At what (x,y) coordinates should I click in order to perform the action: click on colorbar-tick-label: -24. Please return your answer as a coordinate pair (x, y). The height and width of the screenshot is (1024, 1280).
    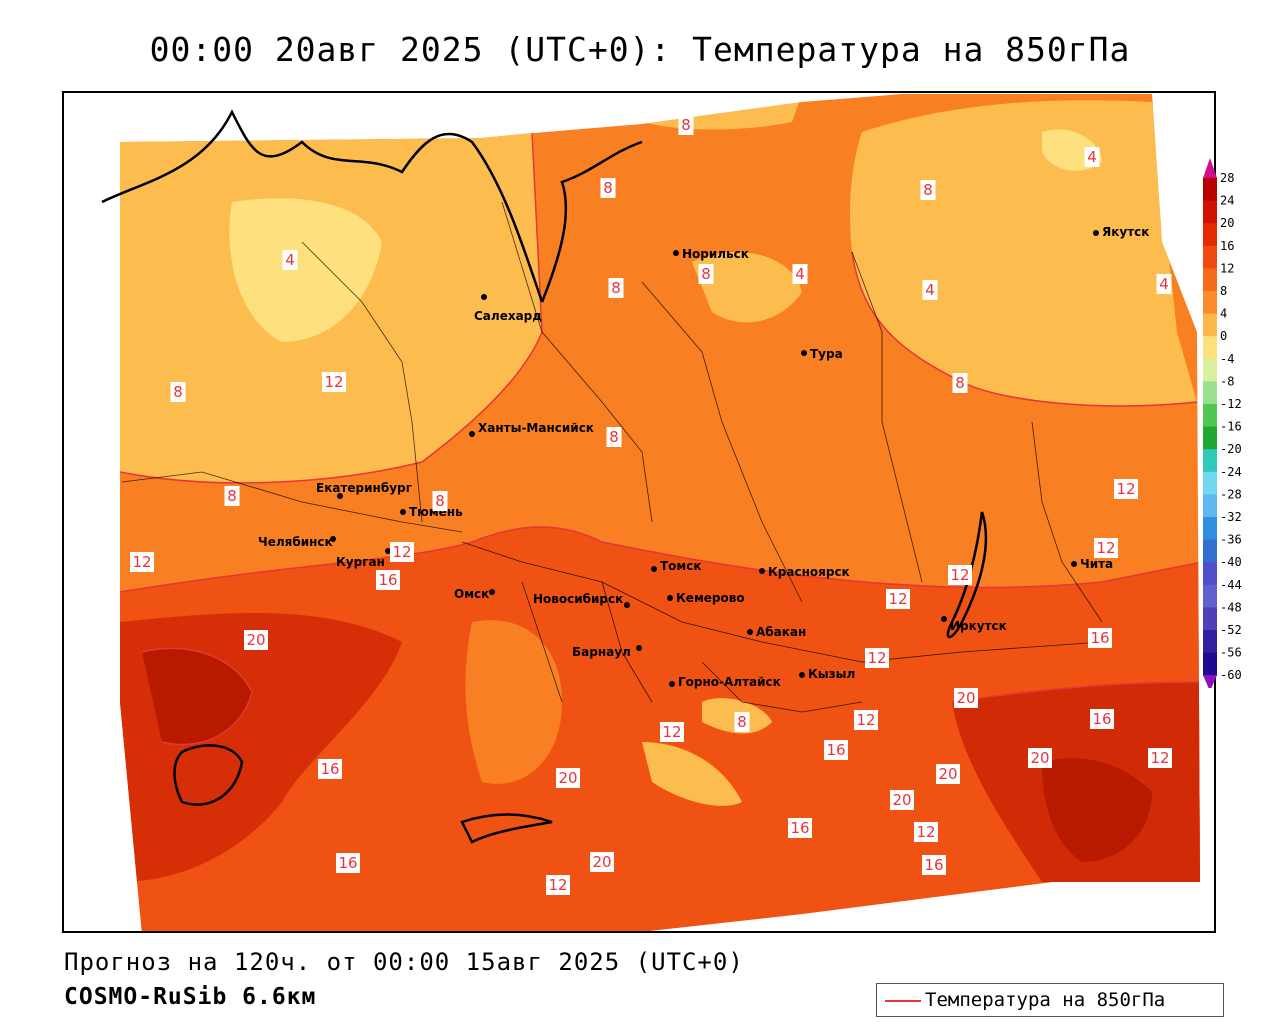
    Looking at the image, I should click on (1231, 472).